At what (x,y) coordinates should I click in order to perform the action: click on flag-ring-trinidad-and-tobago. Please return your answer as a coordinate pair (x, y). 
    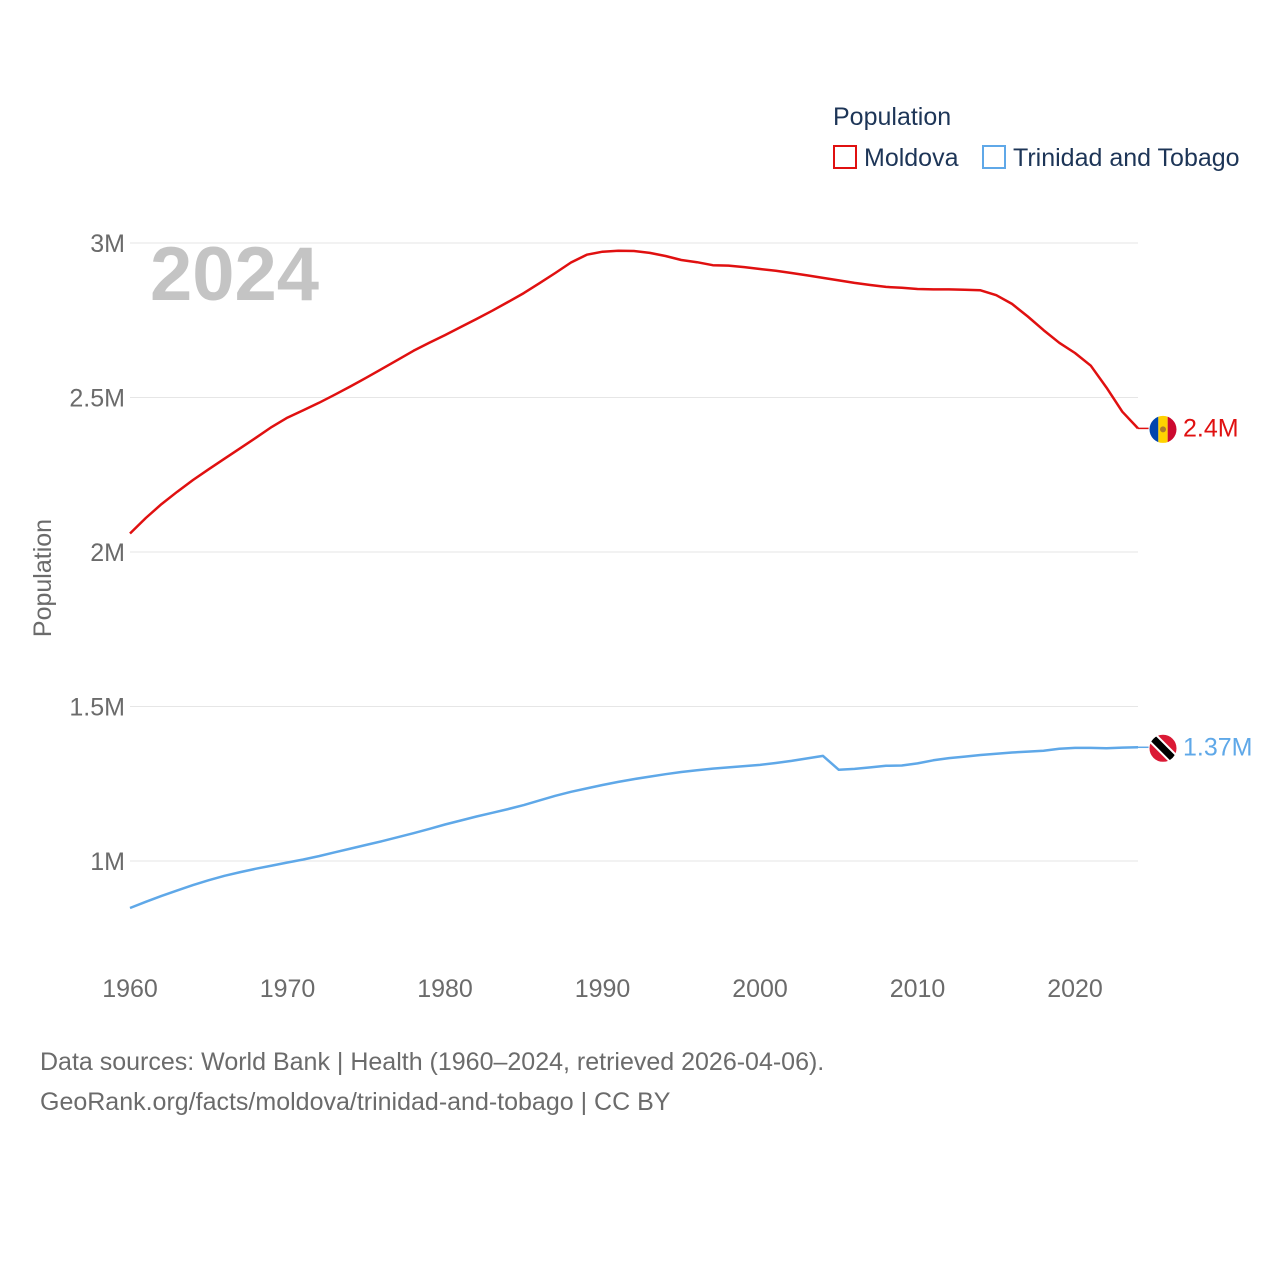
    Looking at the image, I should click on (1163, 748).